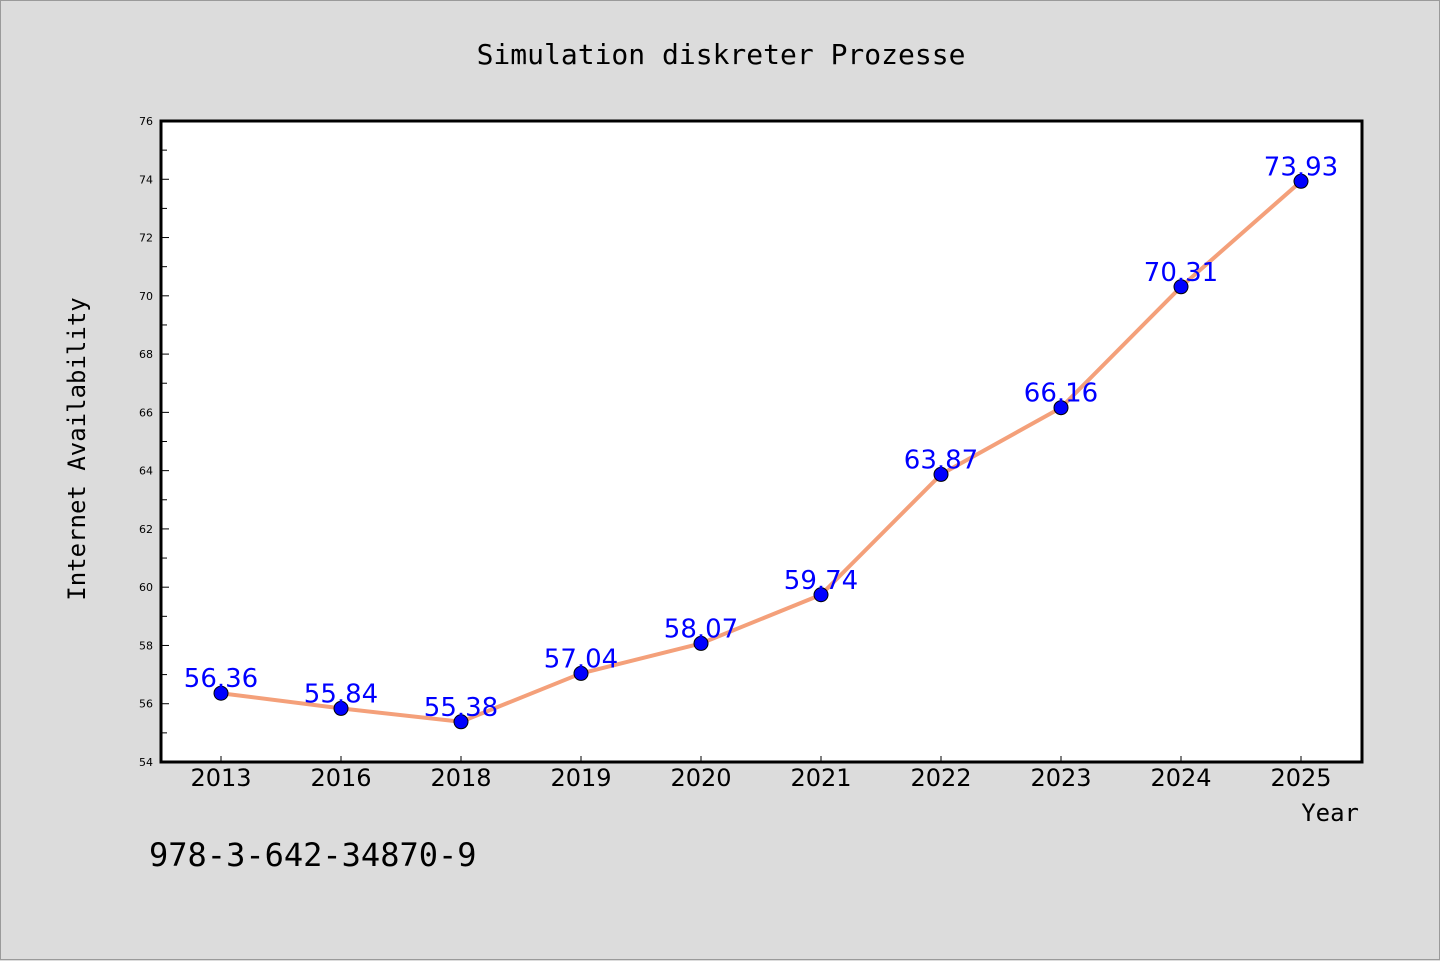  What do you see at coordinates (460, 778) in the screenshot?
I see `x-tick-label: 2018` at bounding box center [460, 778].